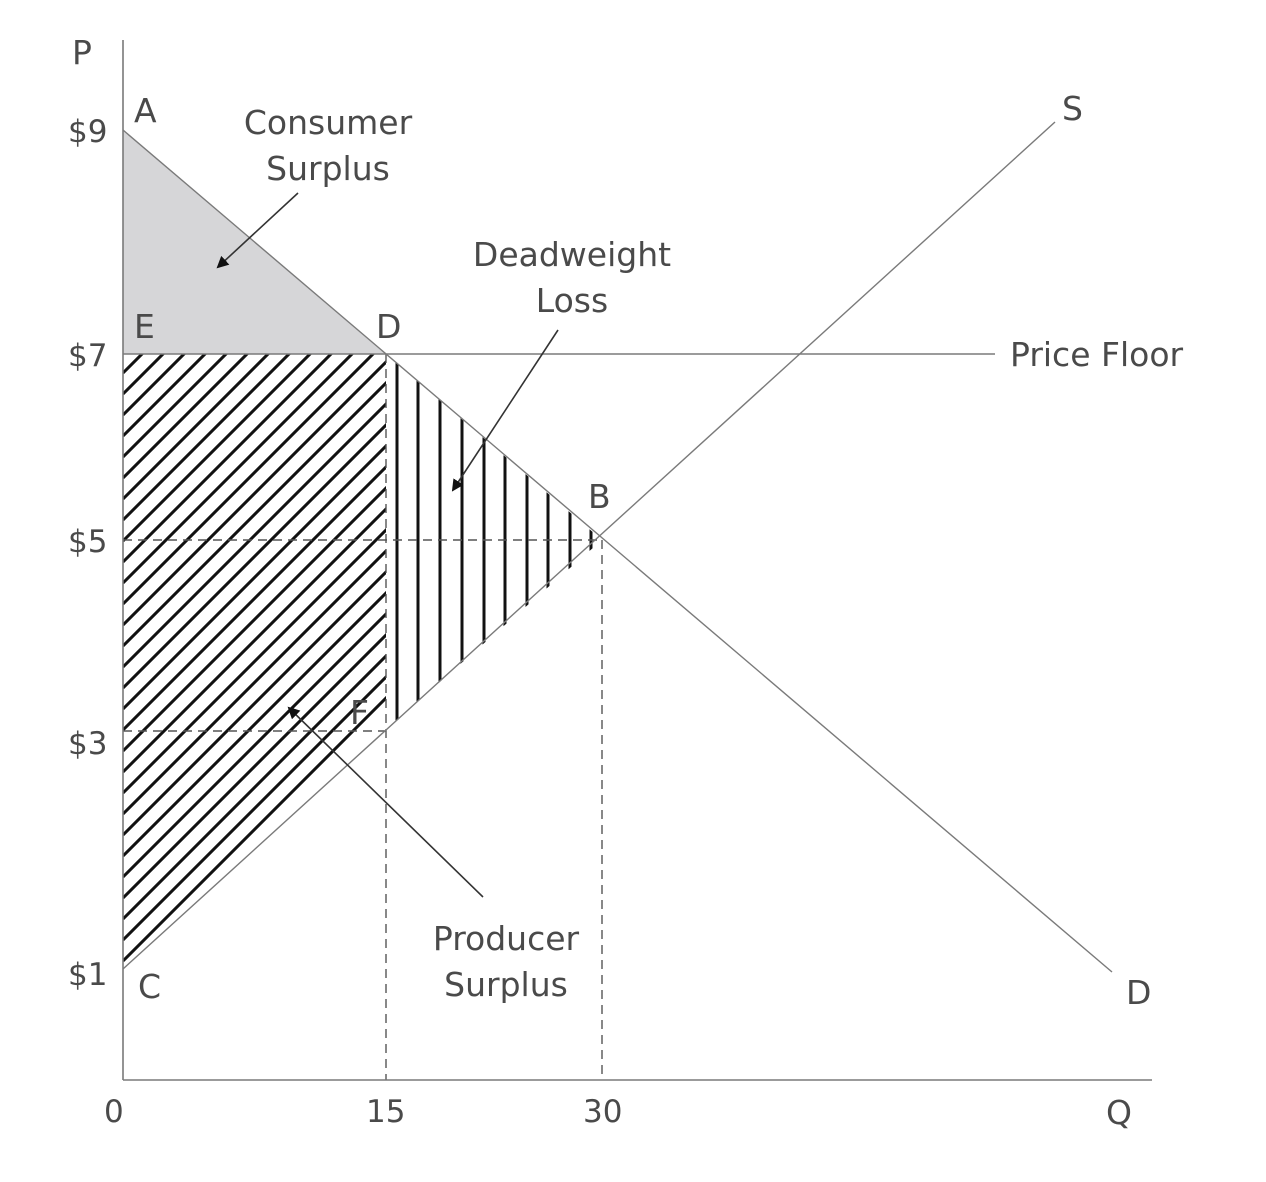 The width and height of the screenshot is (1266, 1182). Describe the element at coordinates (87, 356) in the screenshot. I see `price-tick-7: $7` at that location.